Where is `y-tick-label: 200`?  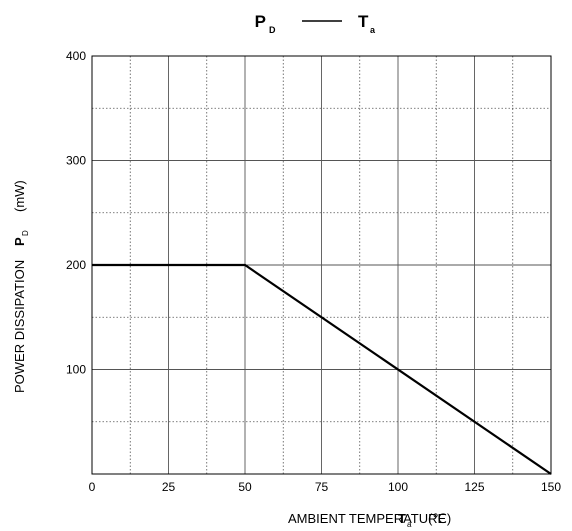
y-tick-label: 200 is located at coordinates (76, 265).